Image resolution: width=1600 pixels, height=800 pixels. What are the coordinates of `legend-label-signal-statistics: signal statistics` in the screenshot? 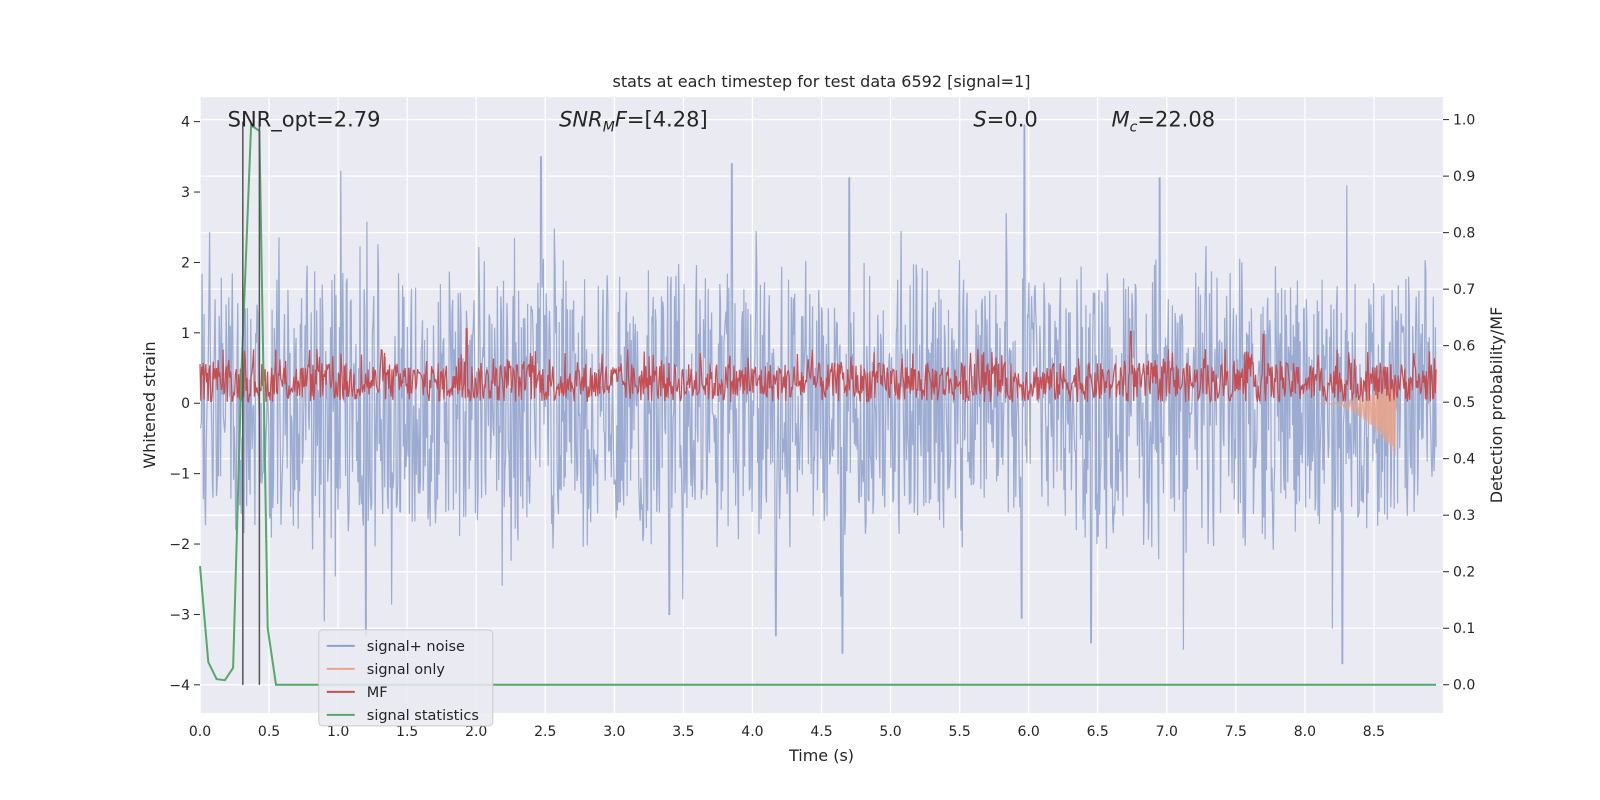 It's located at (423, 716).